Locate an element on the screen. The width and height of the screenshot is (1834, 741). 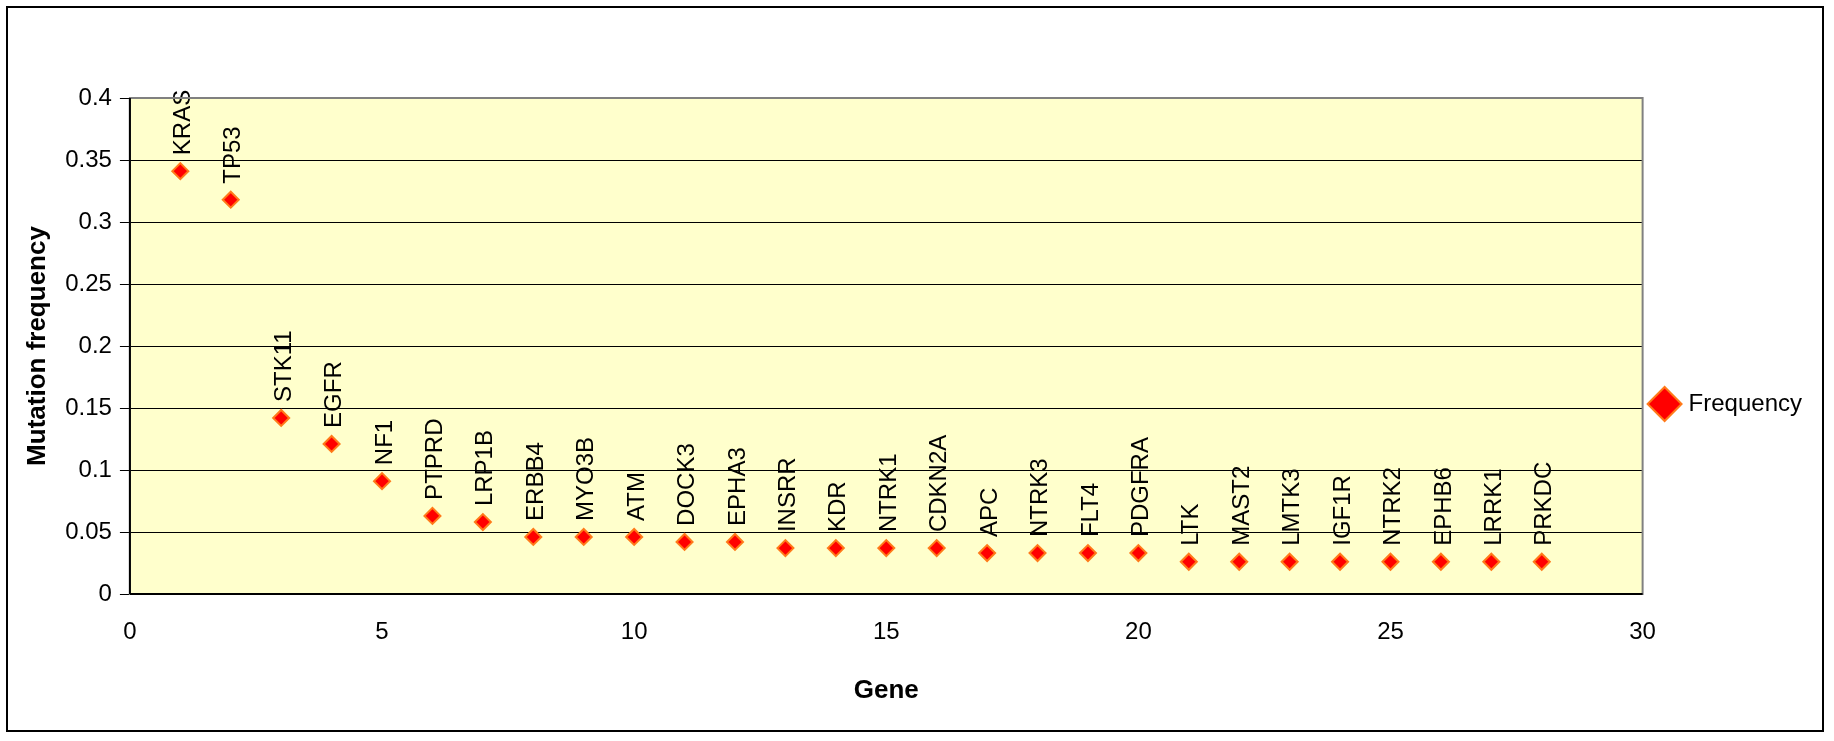
annotation: ATM is located at coordinates (635, 496).